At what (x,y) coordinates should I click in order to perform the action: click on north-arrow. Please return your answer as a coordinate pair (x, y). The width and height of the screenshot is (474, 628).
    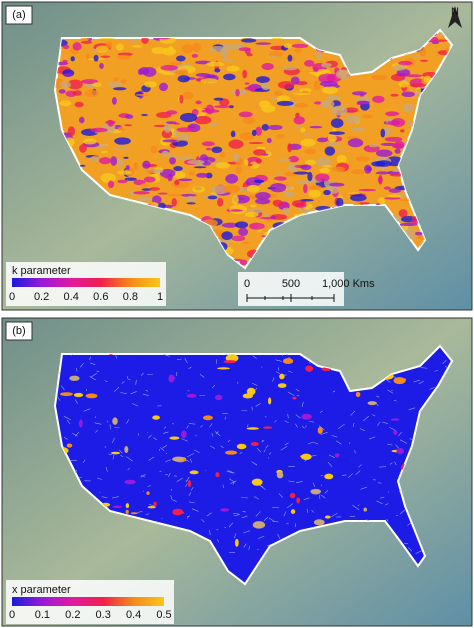
    Looking at the image, I should click on (455, 17).